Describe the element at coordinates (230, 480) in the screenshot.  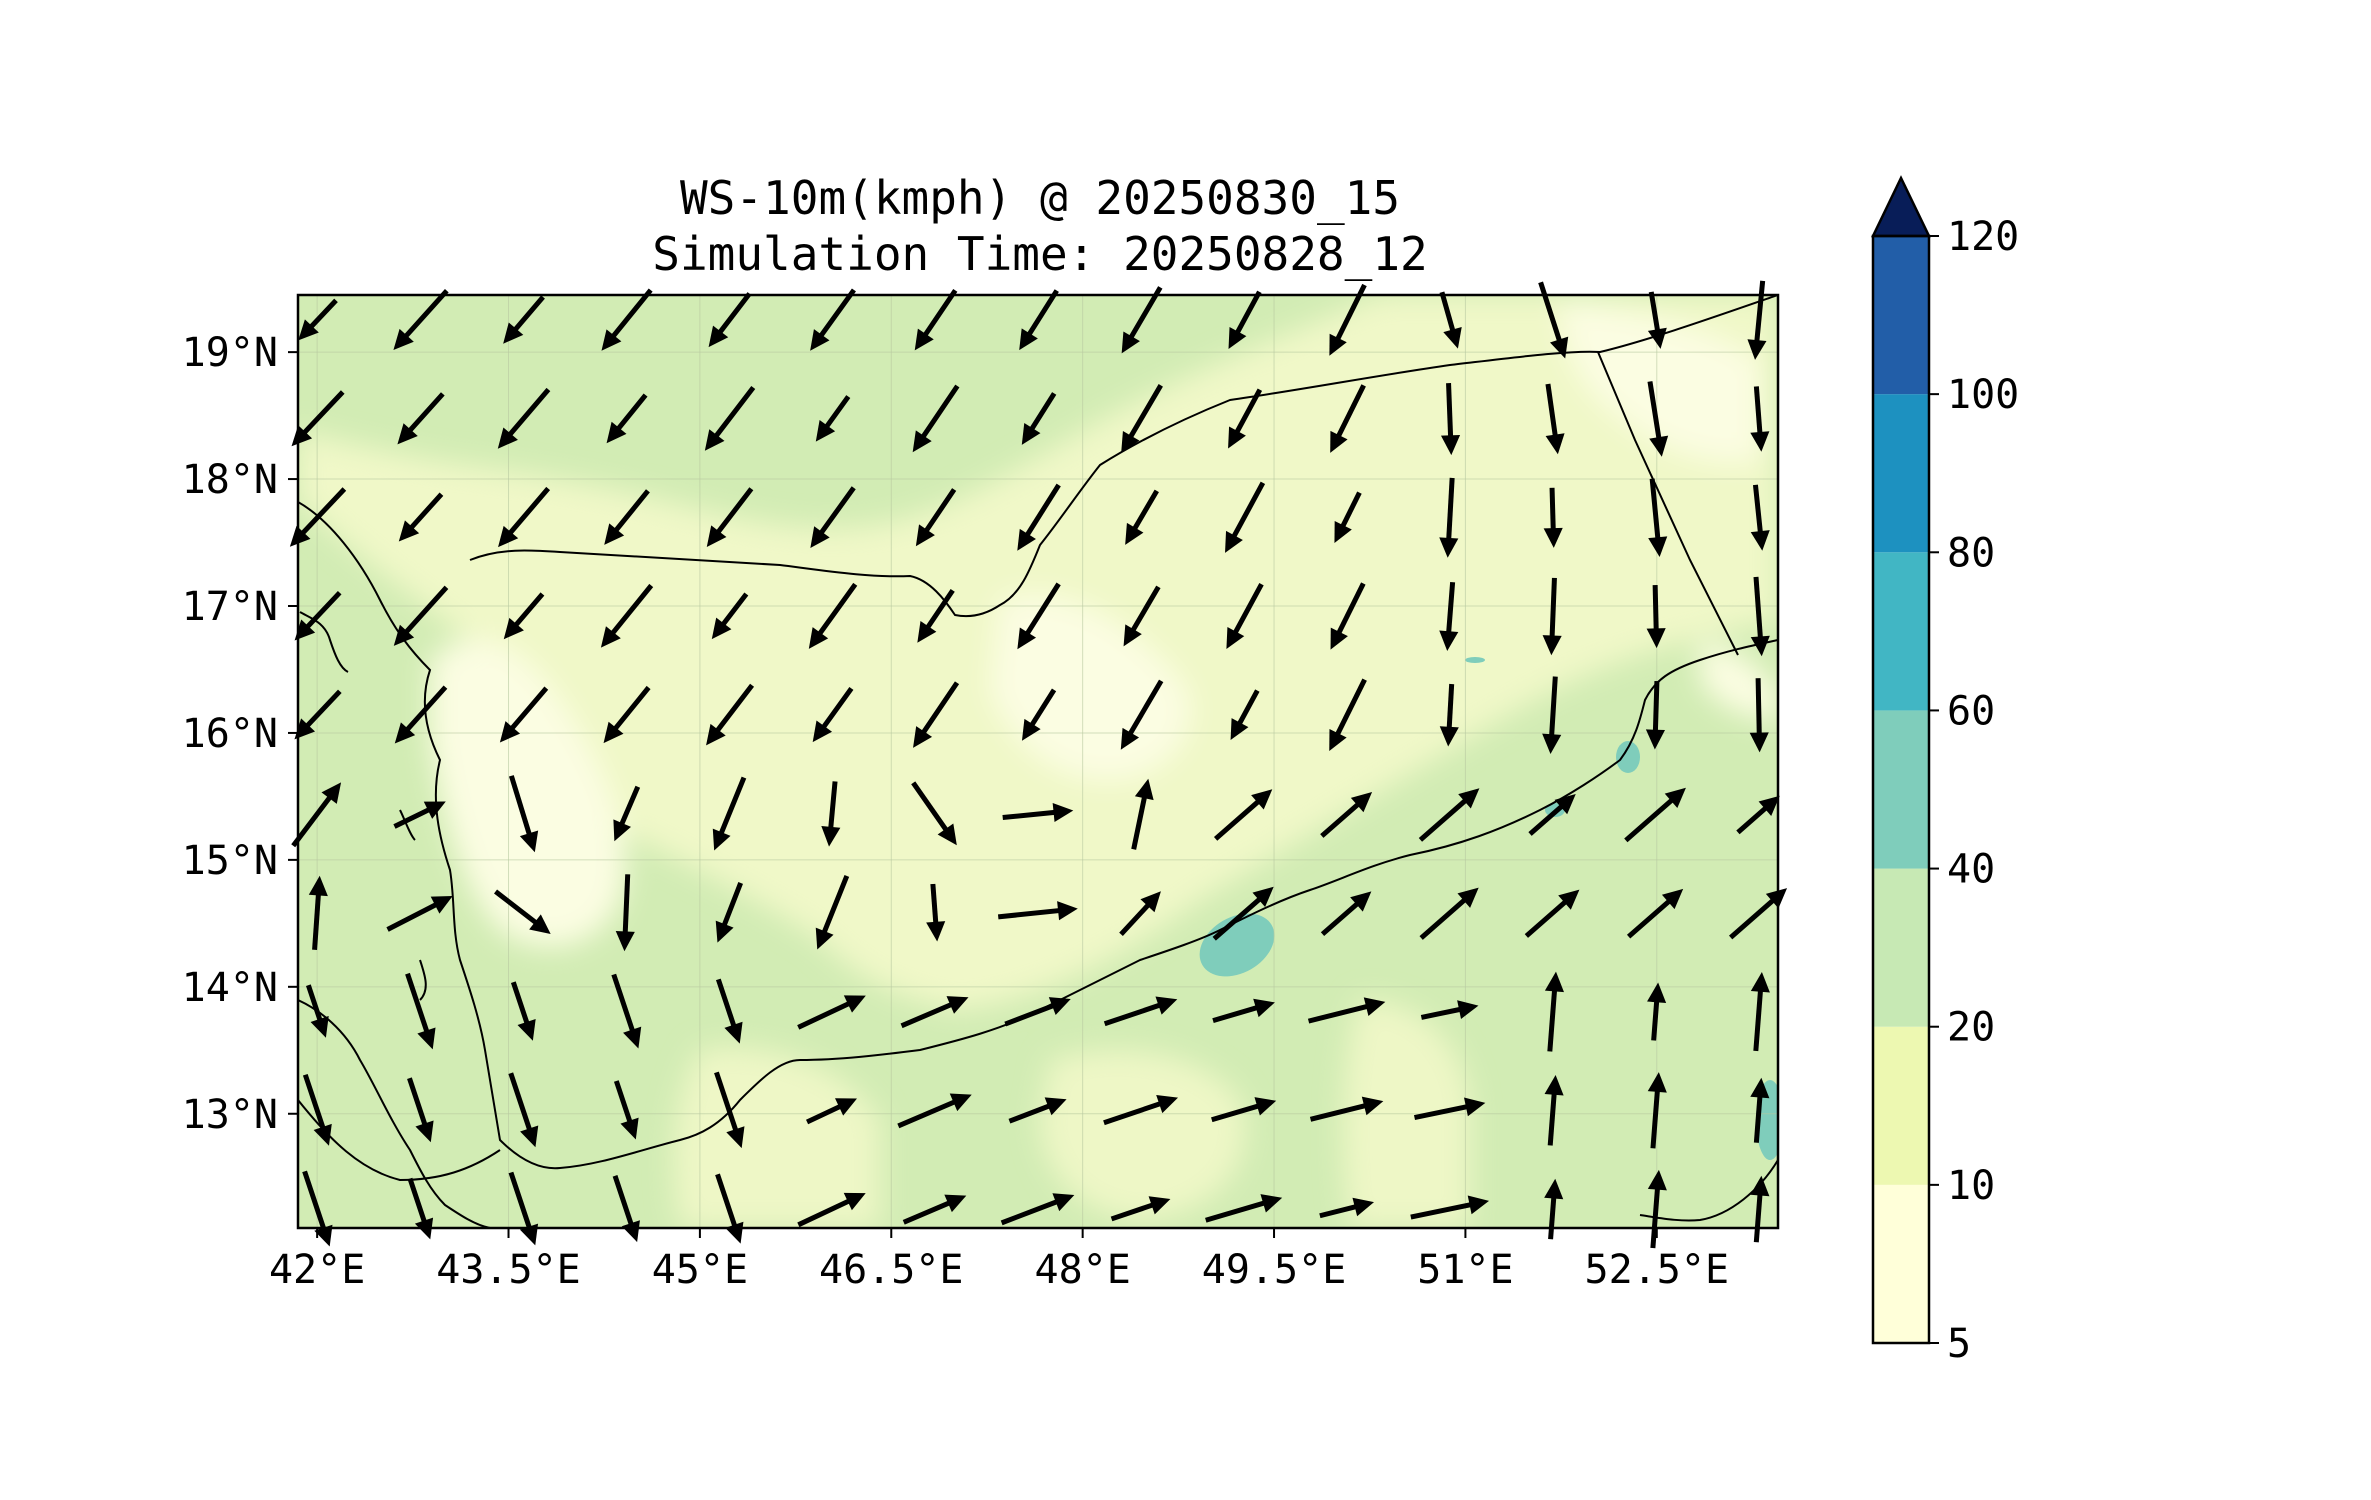
I see `y-tick-label: 18°N` at that location.